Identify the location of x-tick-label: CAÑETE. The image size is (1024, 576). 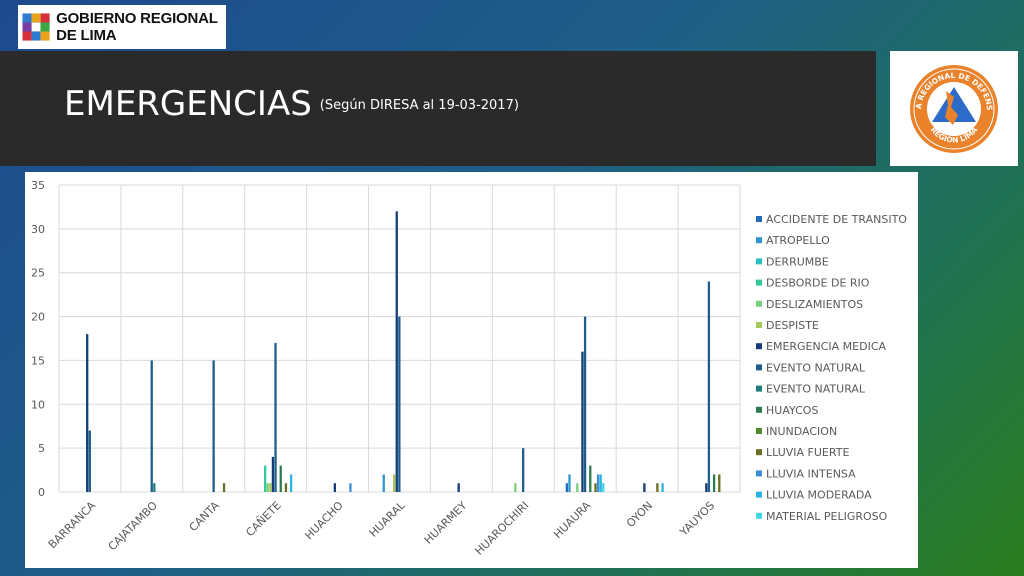
(263, 519).